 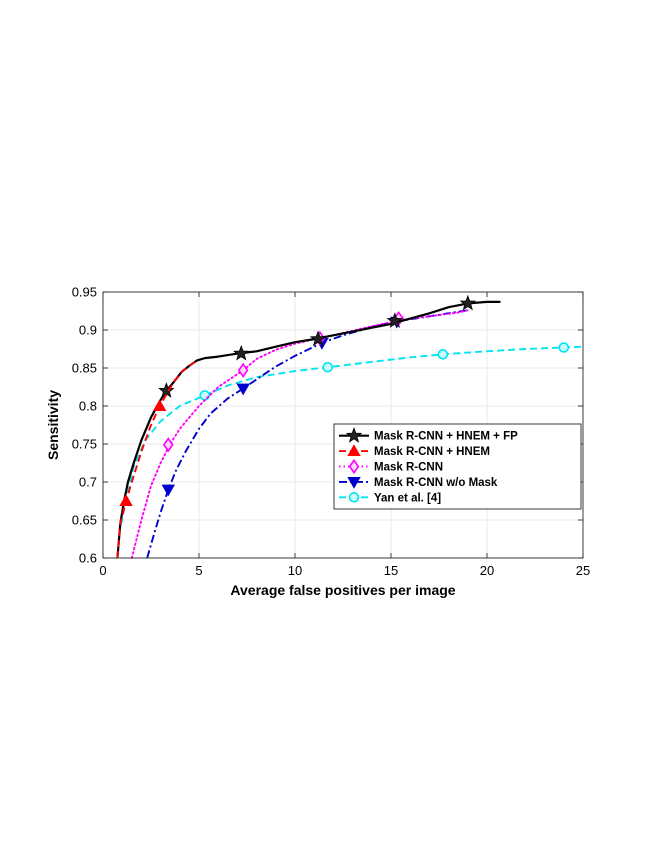 What do you see at coordinates (407, 498) in the screenshot?
I see `legend-label: Yan et al. [4]` at bounding box center [407, 498].